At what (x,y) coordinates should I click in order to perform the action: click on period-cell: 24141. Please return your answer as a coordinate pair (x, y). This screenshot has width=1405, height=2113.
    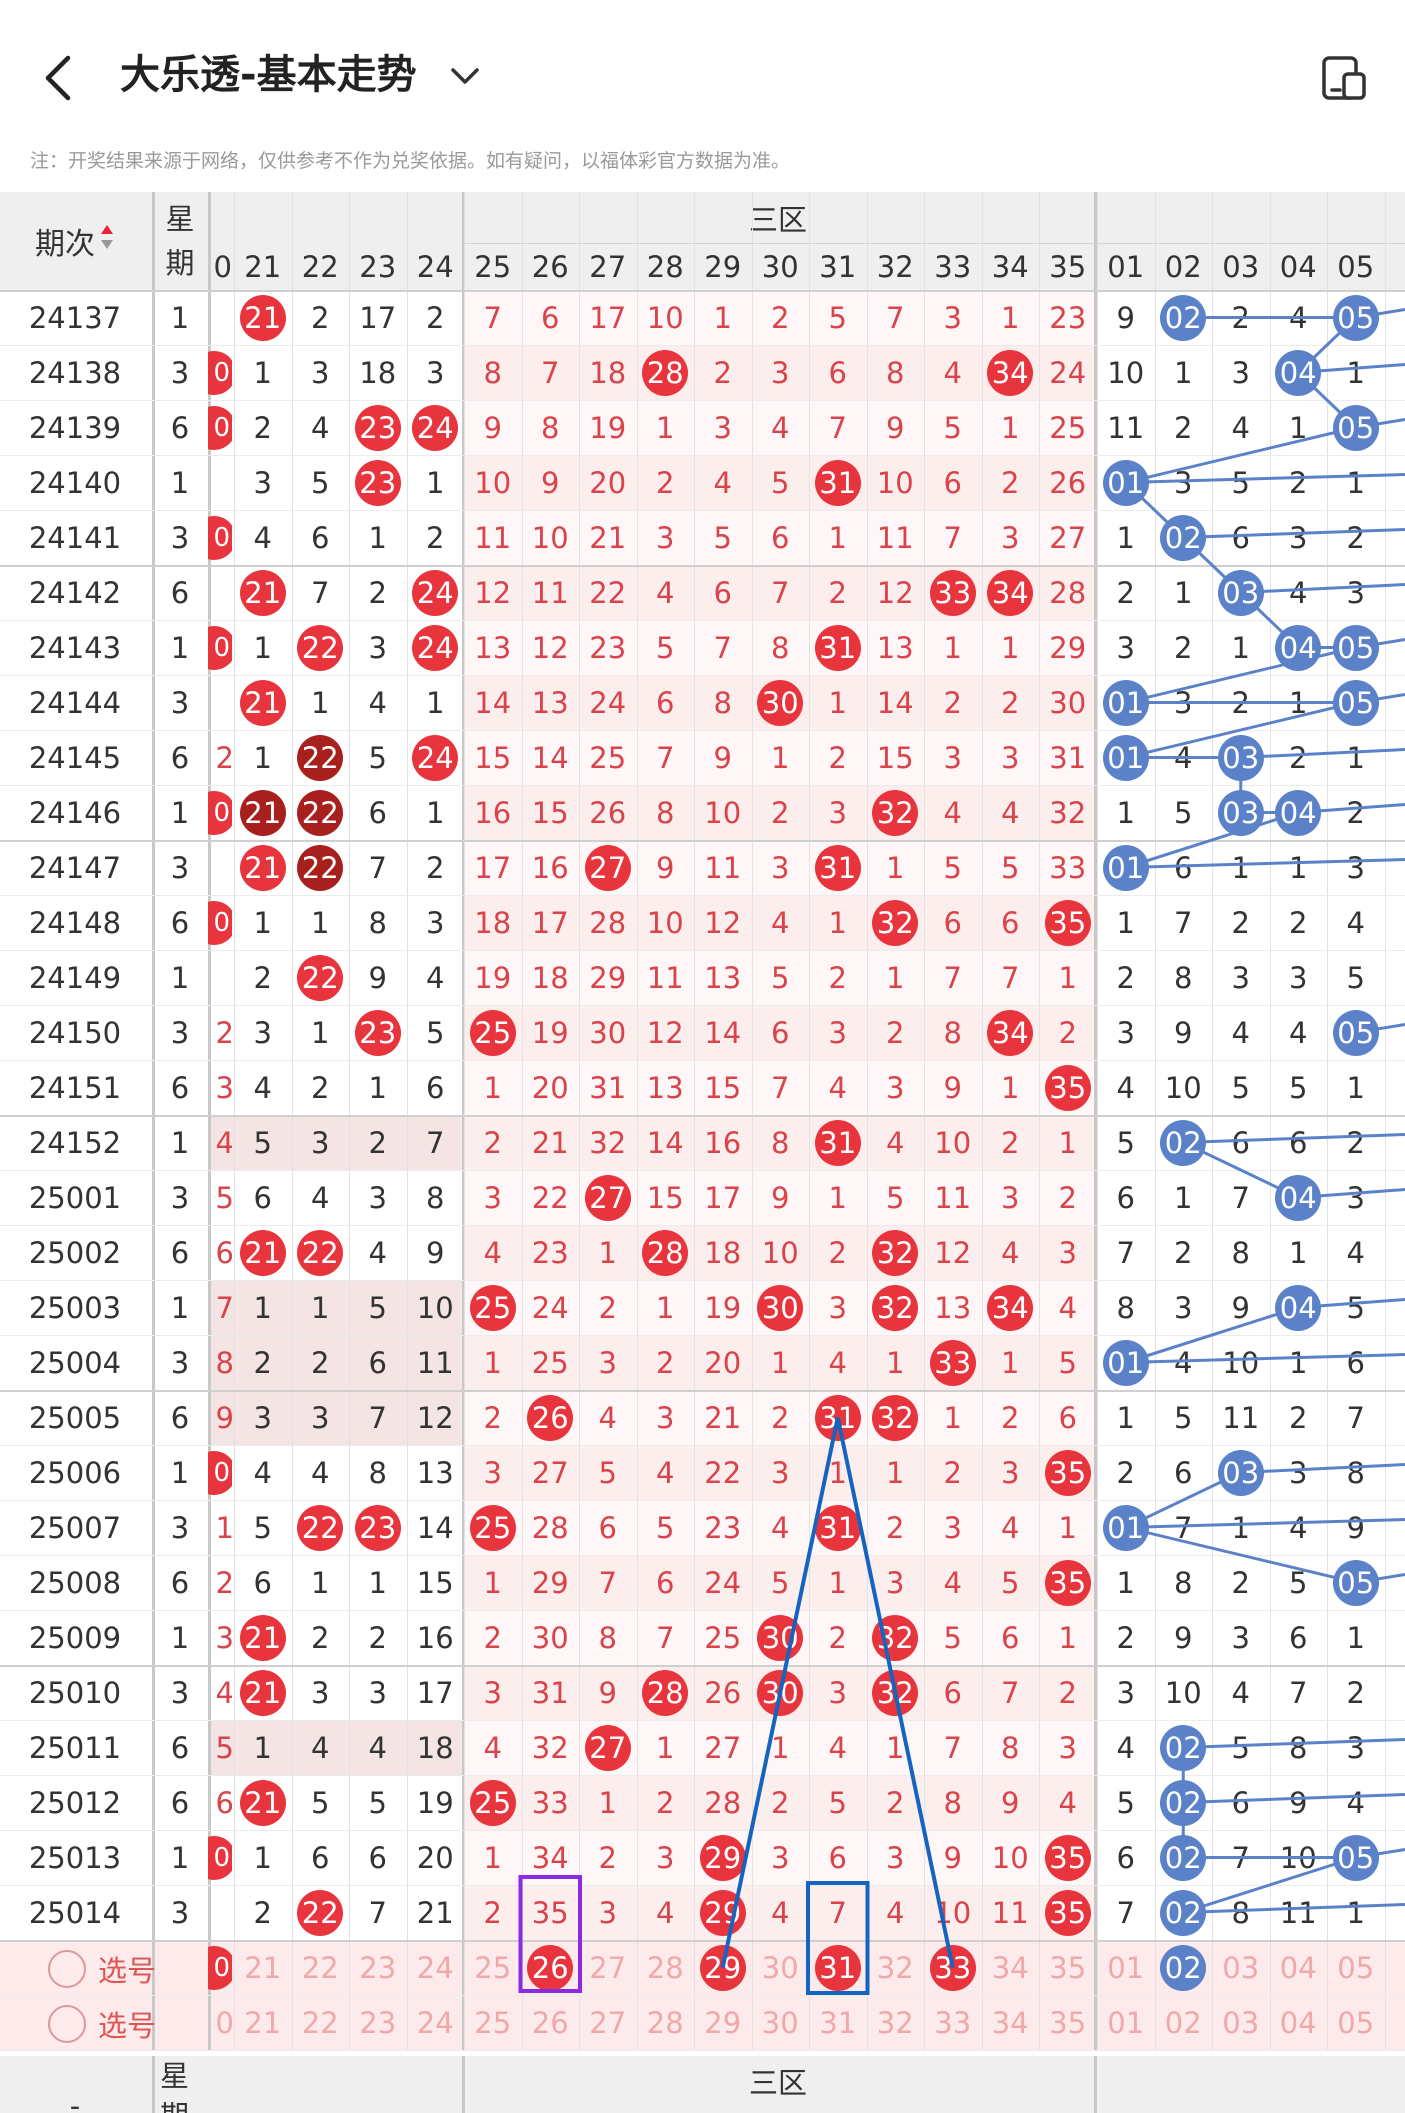
    Looking at the image, I should click on (75, 537).